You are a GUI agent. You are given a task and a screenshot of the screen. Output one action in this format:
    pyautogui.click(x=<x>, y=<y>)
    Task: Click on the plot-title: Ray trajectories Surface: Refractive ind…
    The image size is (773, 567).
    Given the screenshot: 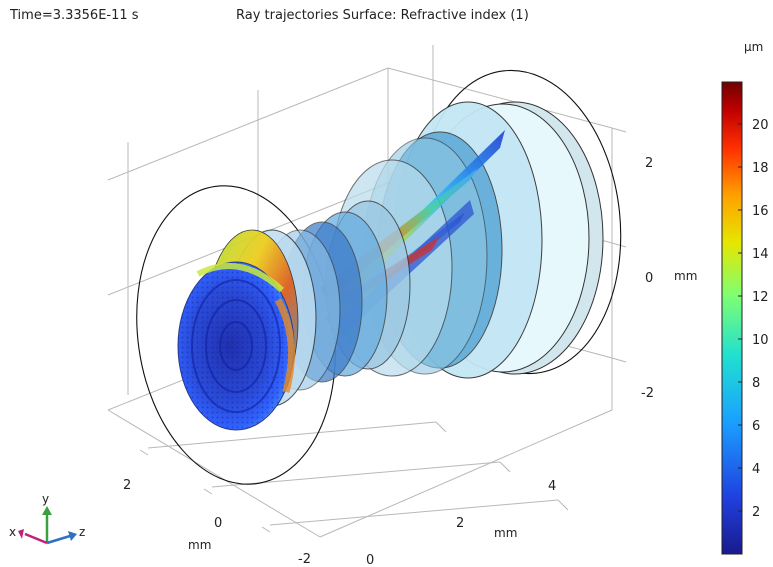 What is the action you would take?
    pyautogui.click(x=382, y=15)
    